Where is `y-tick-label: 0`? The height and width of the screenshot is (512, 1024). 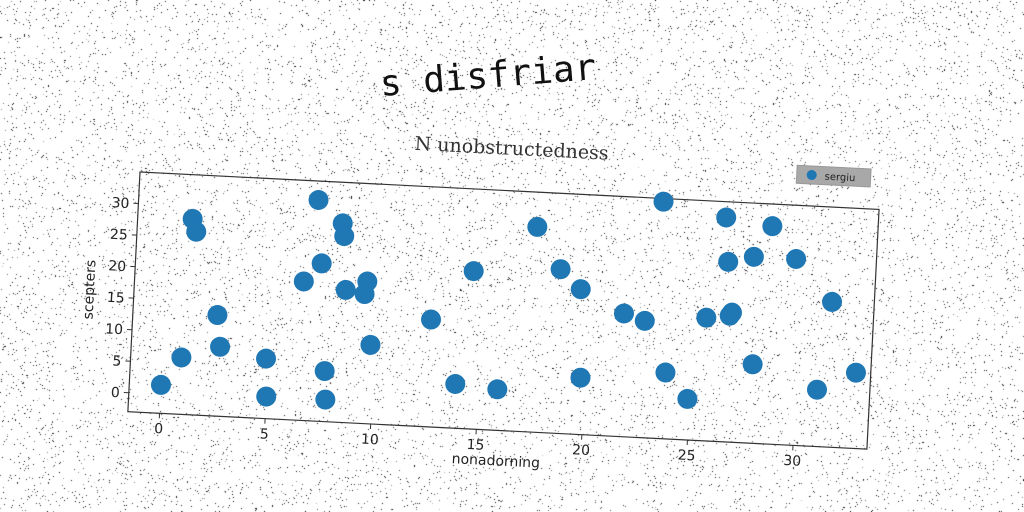 y-tick-label: 0 is located at coordinates (115, 393).